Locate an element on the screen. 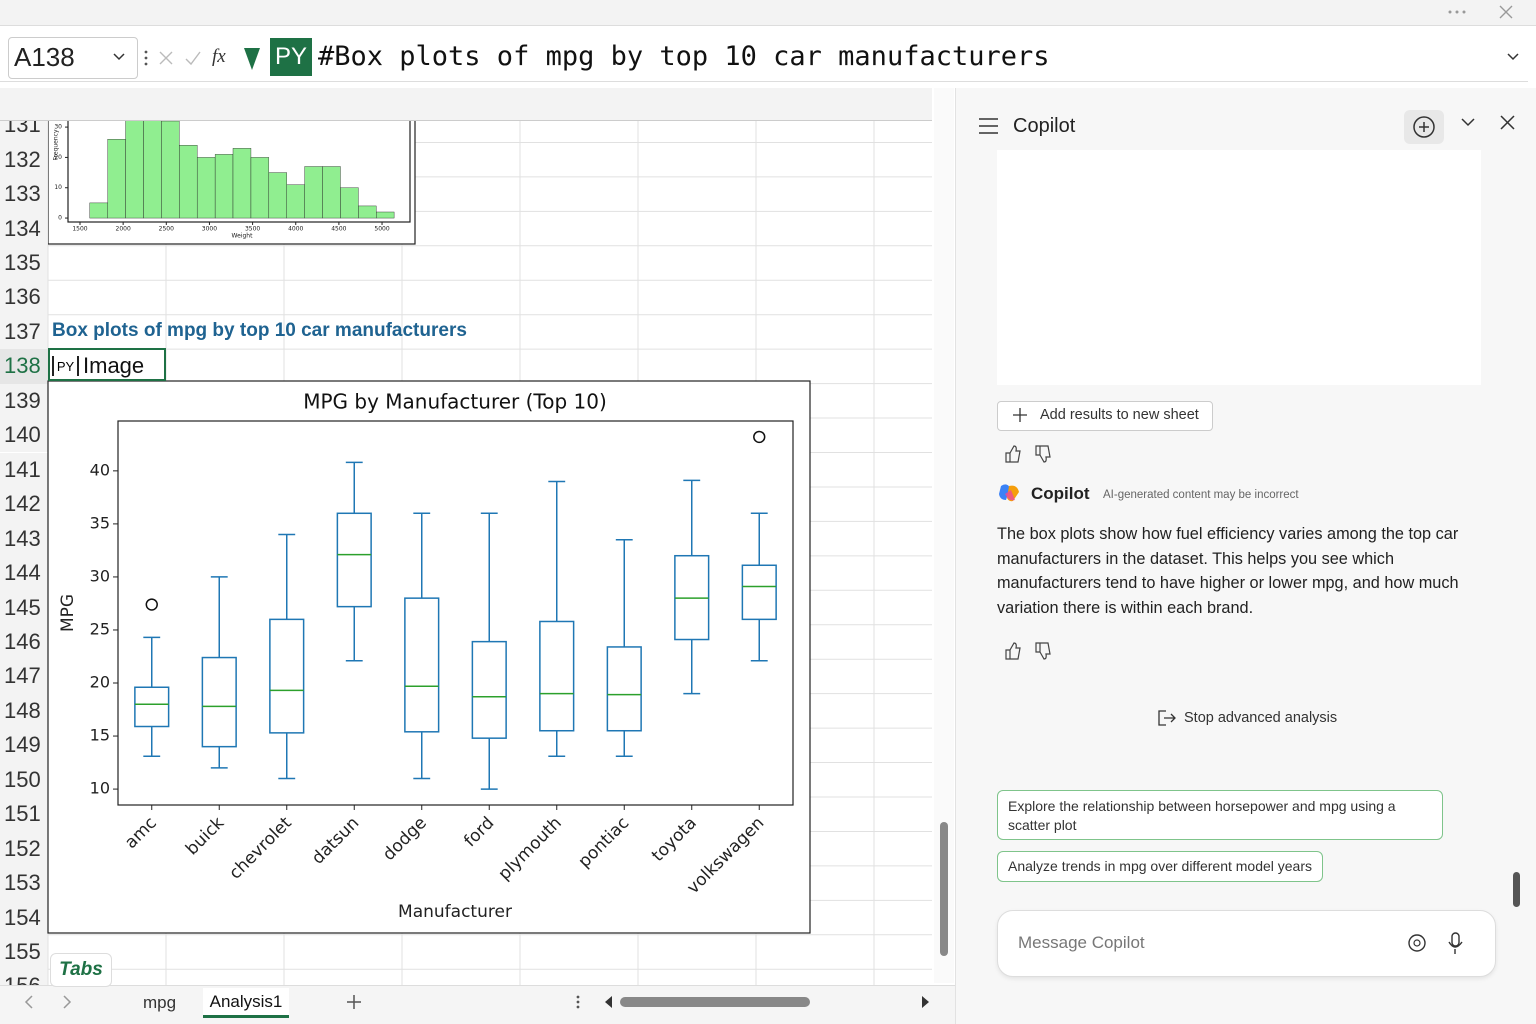 The width and height of the screenshot is (1536, 1024). add-results-label: Add results to new sheet is located at coordinates (1119, 415).